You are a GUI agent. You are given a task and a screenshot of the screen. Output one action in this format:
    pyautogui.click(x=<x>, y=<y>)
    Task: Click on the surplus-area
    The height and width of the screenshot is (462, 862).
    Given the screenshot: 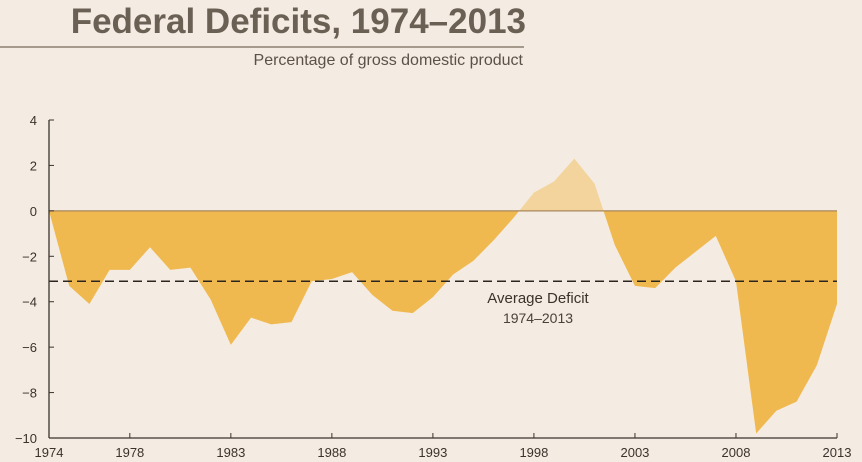 What is the action you would take?
    pyautogui.click(x=443, y=184)
    